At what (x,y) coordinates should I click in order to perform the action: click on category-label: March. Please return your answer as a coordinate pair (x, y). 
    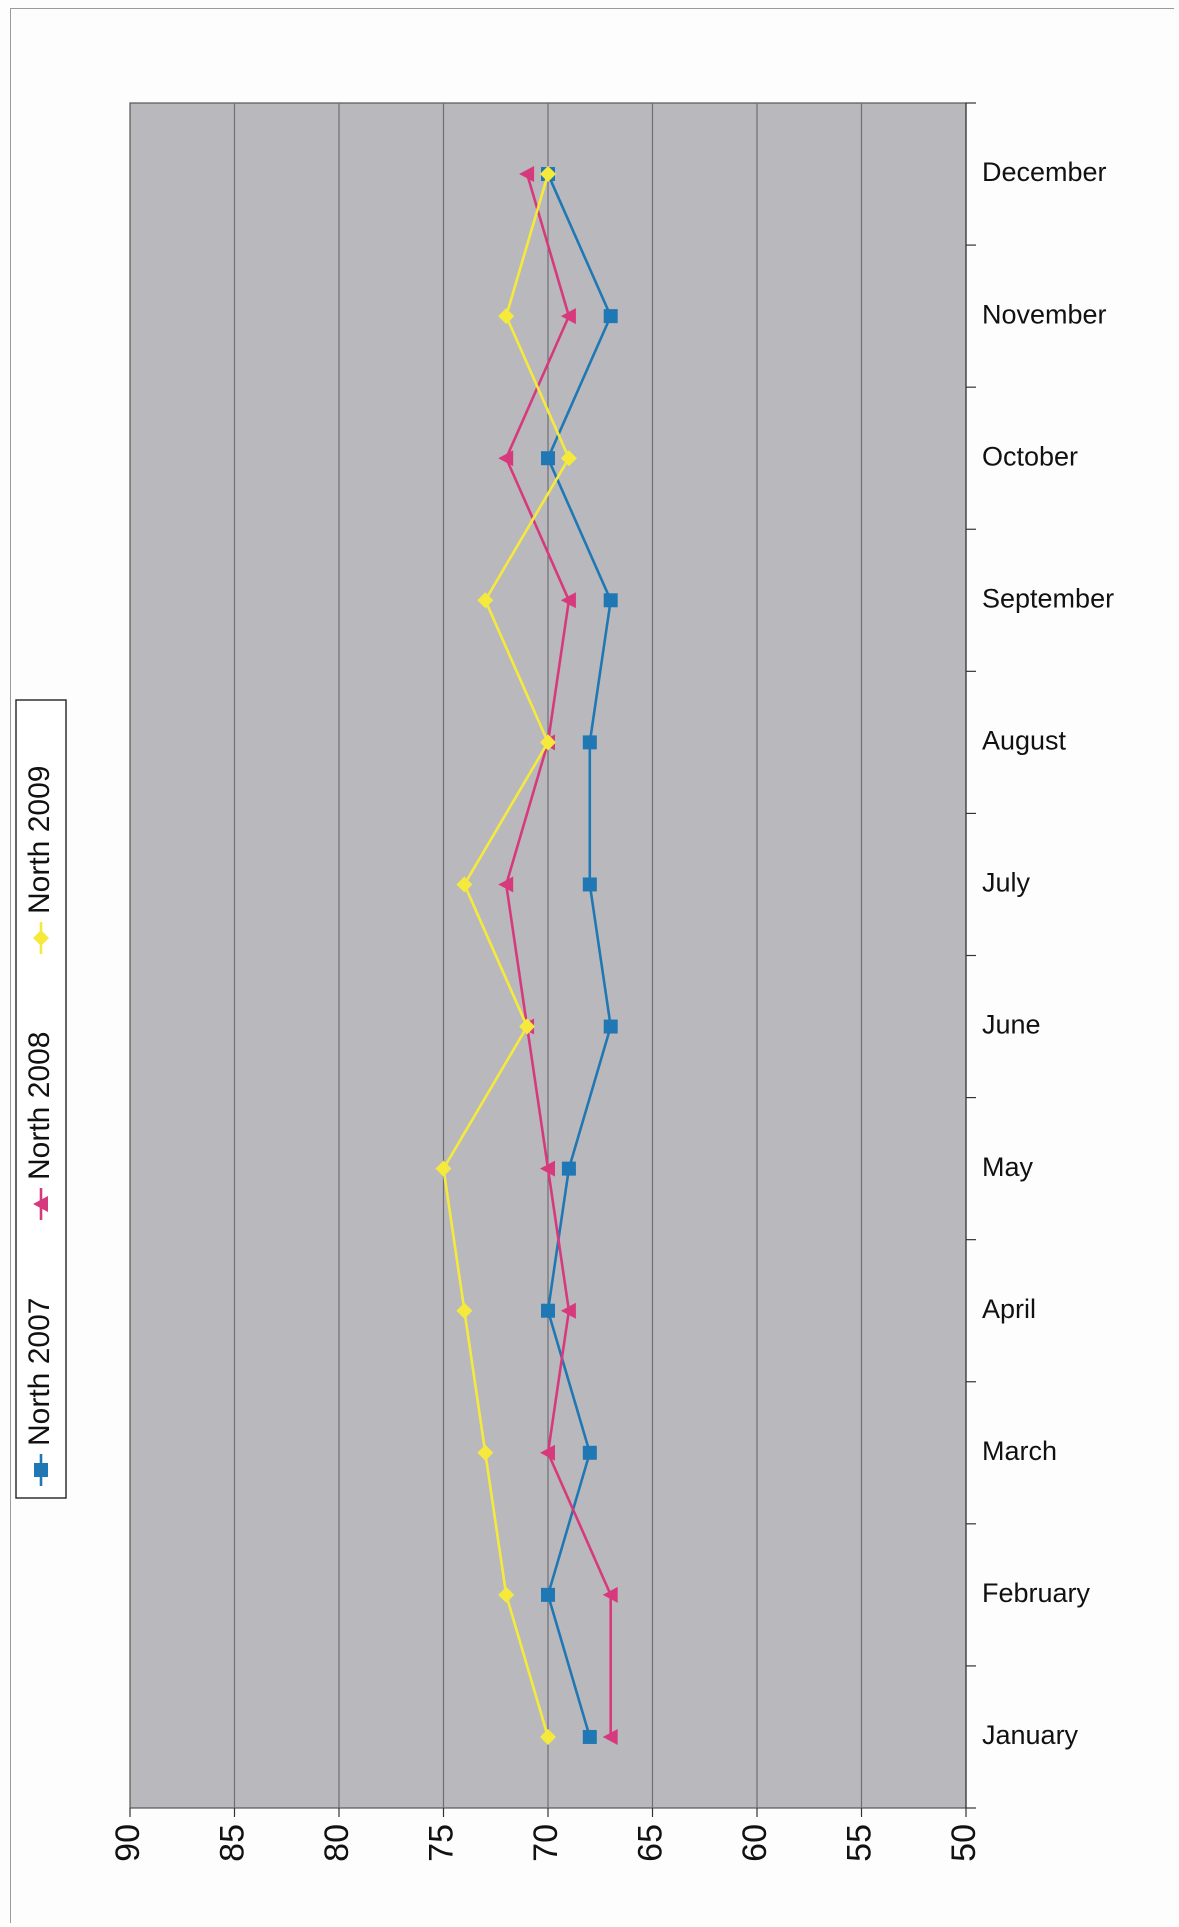
    Looking at the image, I should click on (1019, 1451).